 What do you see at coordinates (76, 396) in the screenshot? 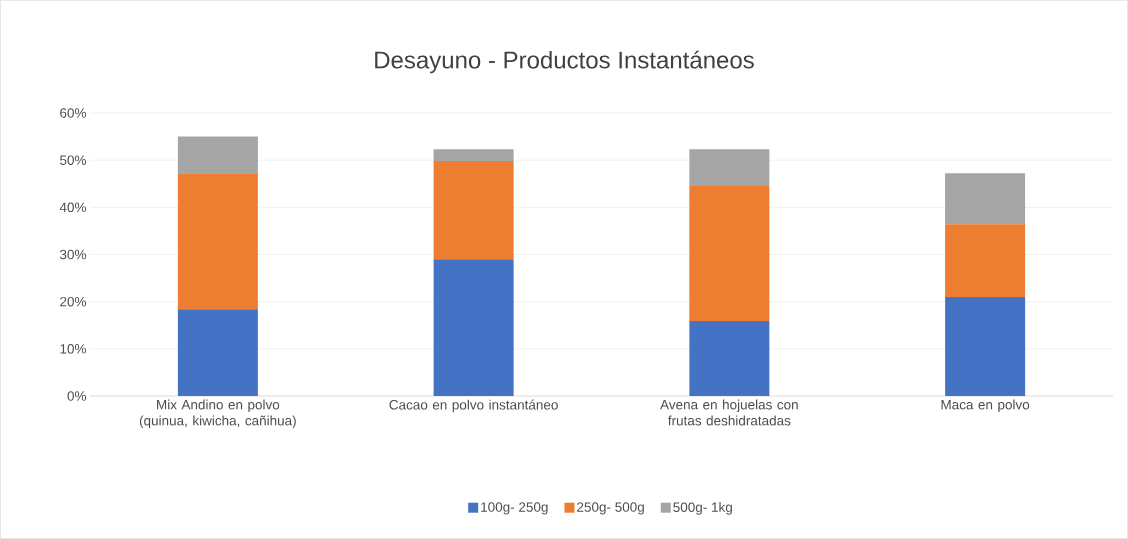
I see `y-tick-label: 0%` at bounding box center [76, 396].